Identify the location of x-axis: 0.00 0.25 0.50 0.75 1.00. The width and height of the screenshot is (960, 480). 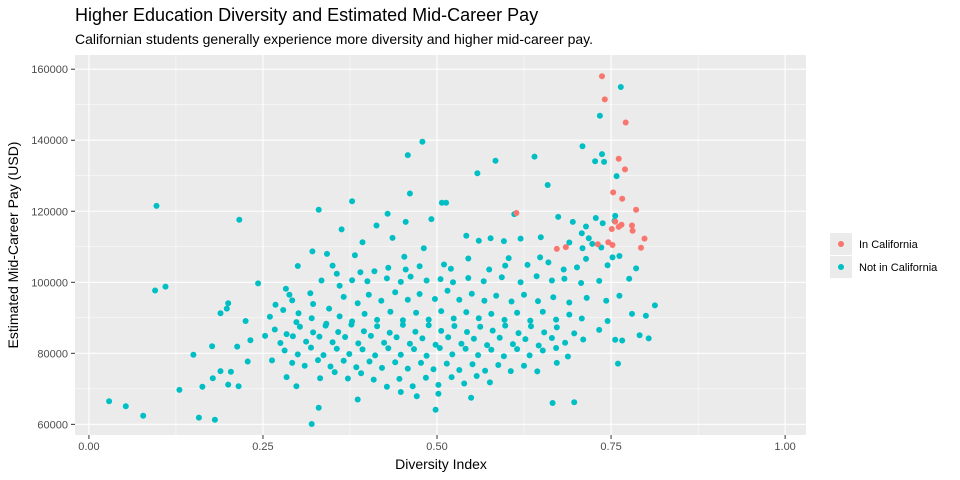
(437, 444).